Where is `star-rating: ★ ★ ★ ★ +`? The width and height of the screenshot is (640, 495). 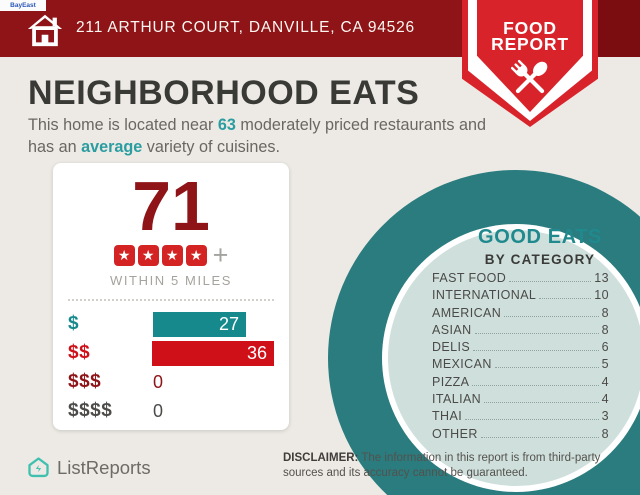
star-rating: ★ ★ ★ ★ + is located at coordinates (171, 254).